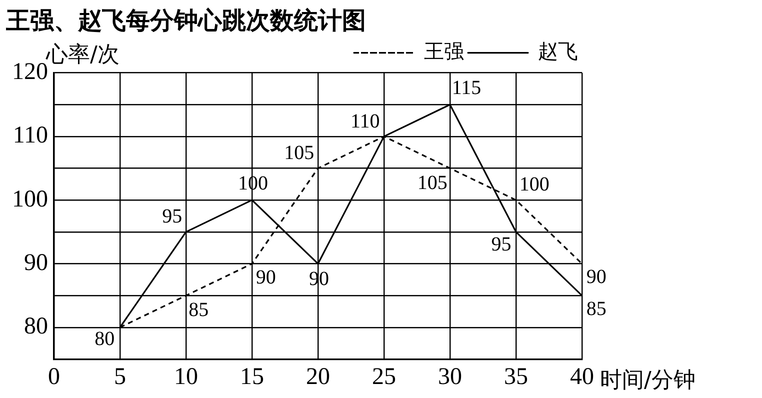 This screenshot has height=398, width=762. Describe the element at coordinates (36, 263) in the screenshot. I see `y-tick-label: 90` at that location.